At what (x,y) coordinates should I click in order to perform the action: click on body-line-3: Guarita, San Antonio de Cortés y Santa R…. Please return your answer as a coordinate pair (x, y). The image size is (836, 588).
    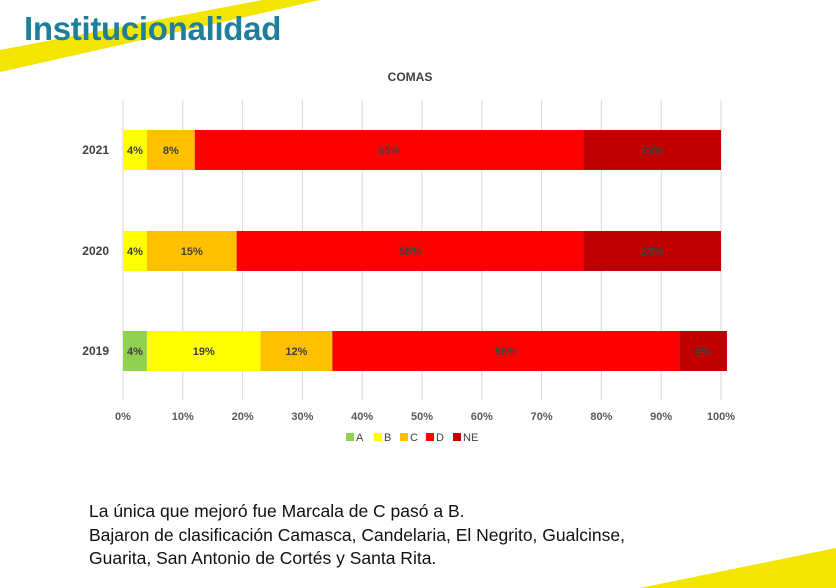
    Looking at the image, I should click on (263, 558).